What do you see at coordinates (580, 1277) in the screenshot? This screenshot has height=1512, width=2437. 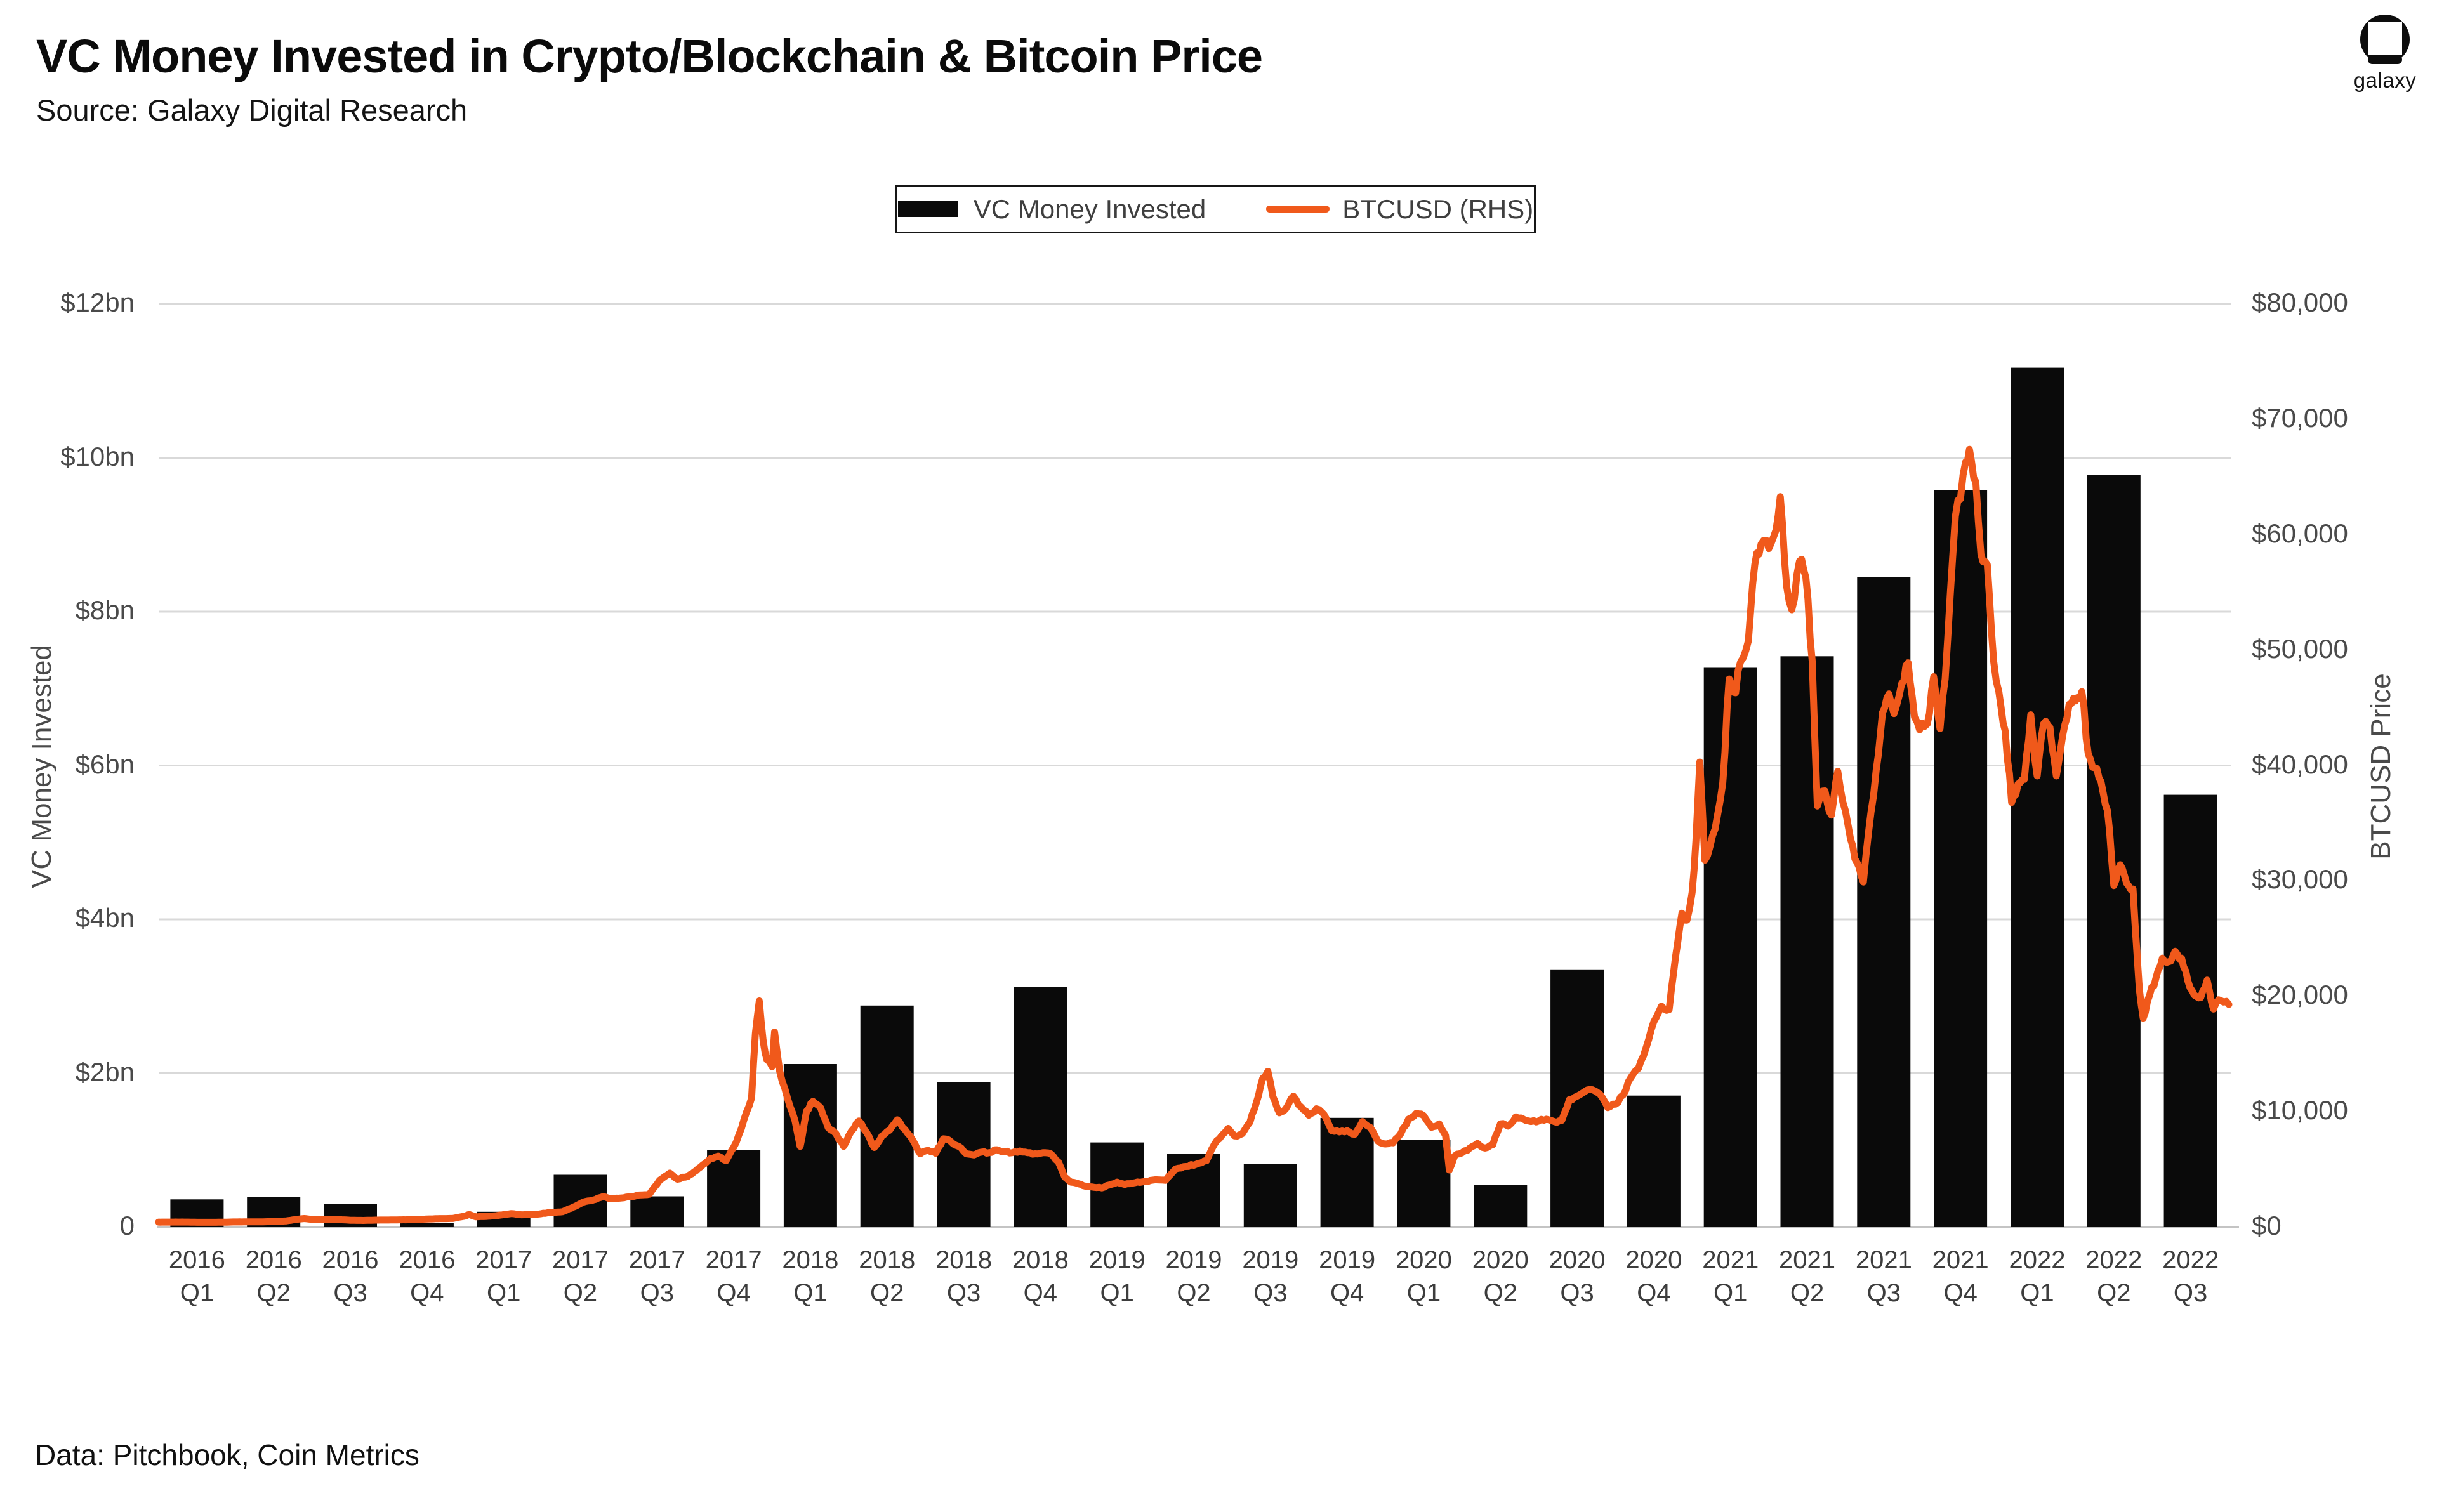 I see `x-label-2017-Q2: 2017 Q2` at bounding box center [580, 1277].